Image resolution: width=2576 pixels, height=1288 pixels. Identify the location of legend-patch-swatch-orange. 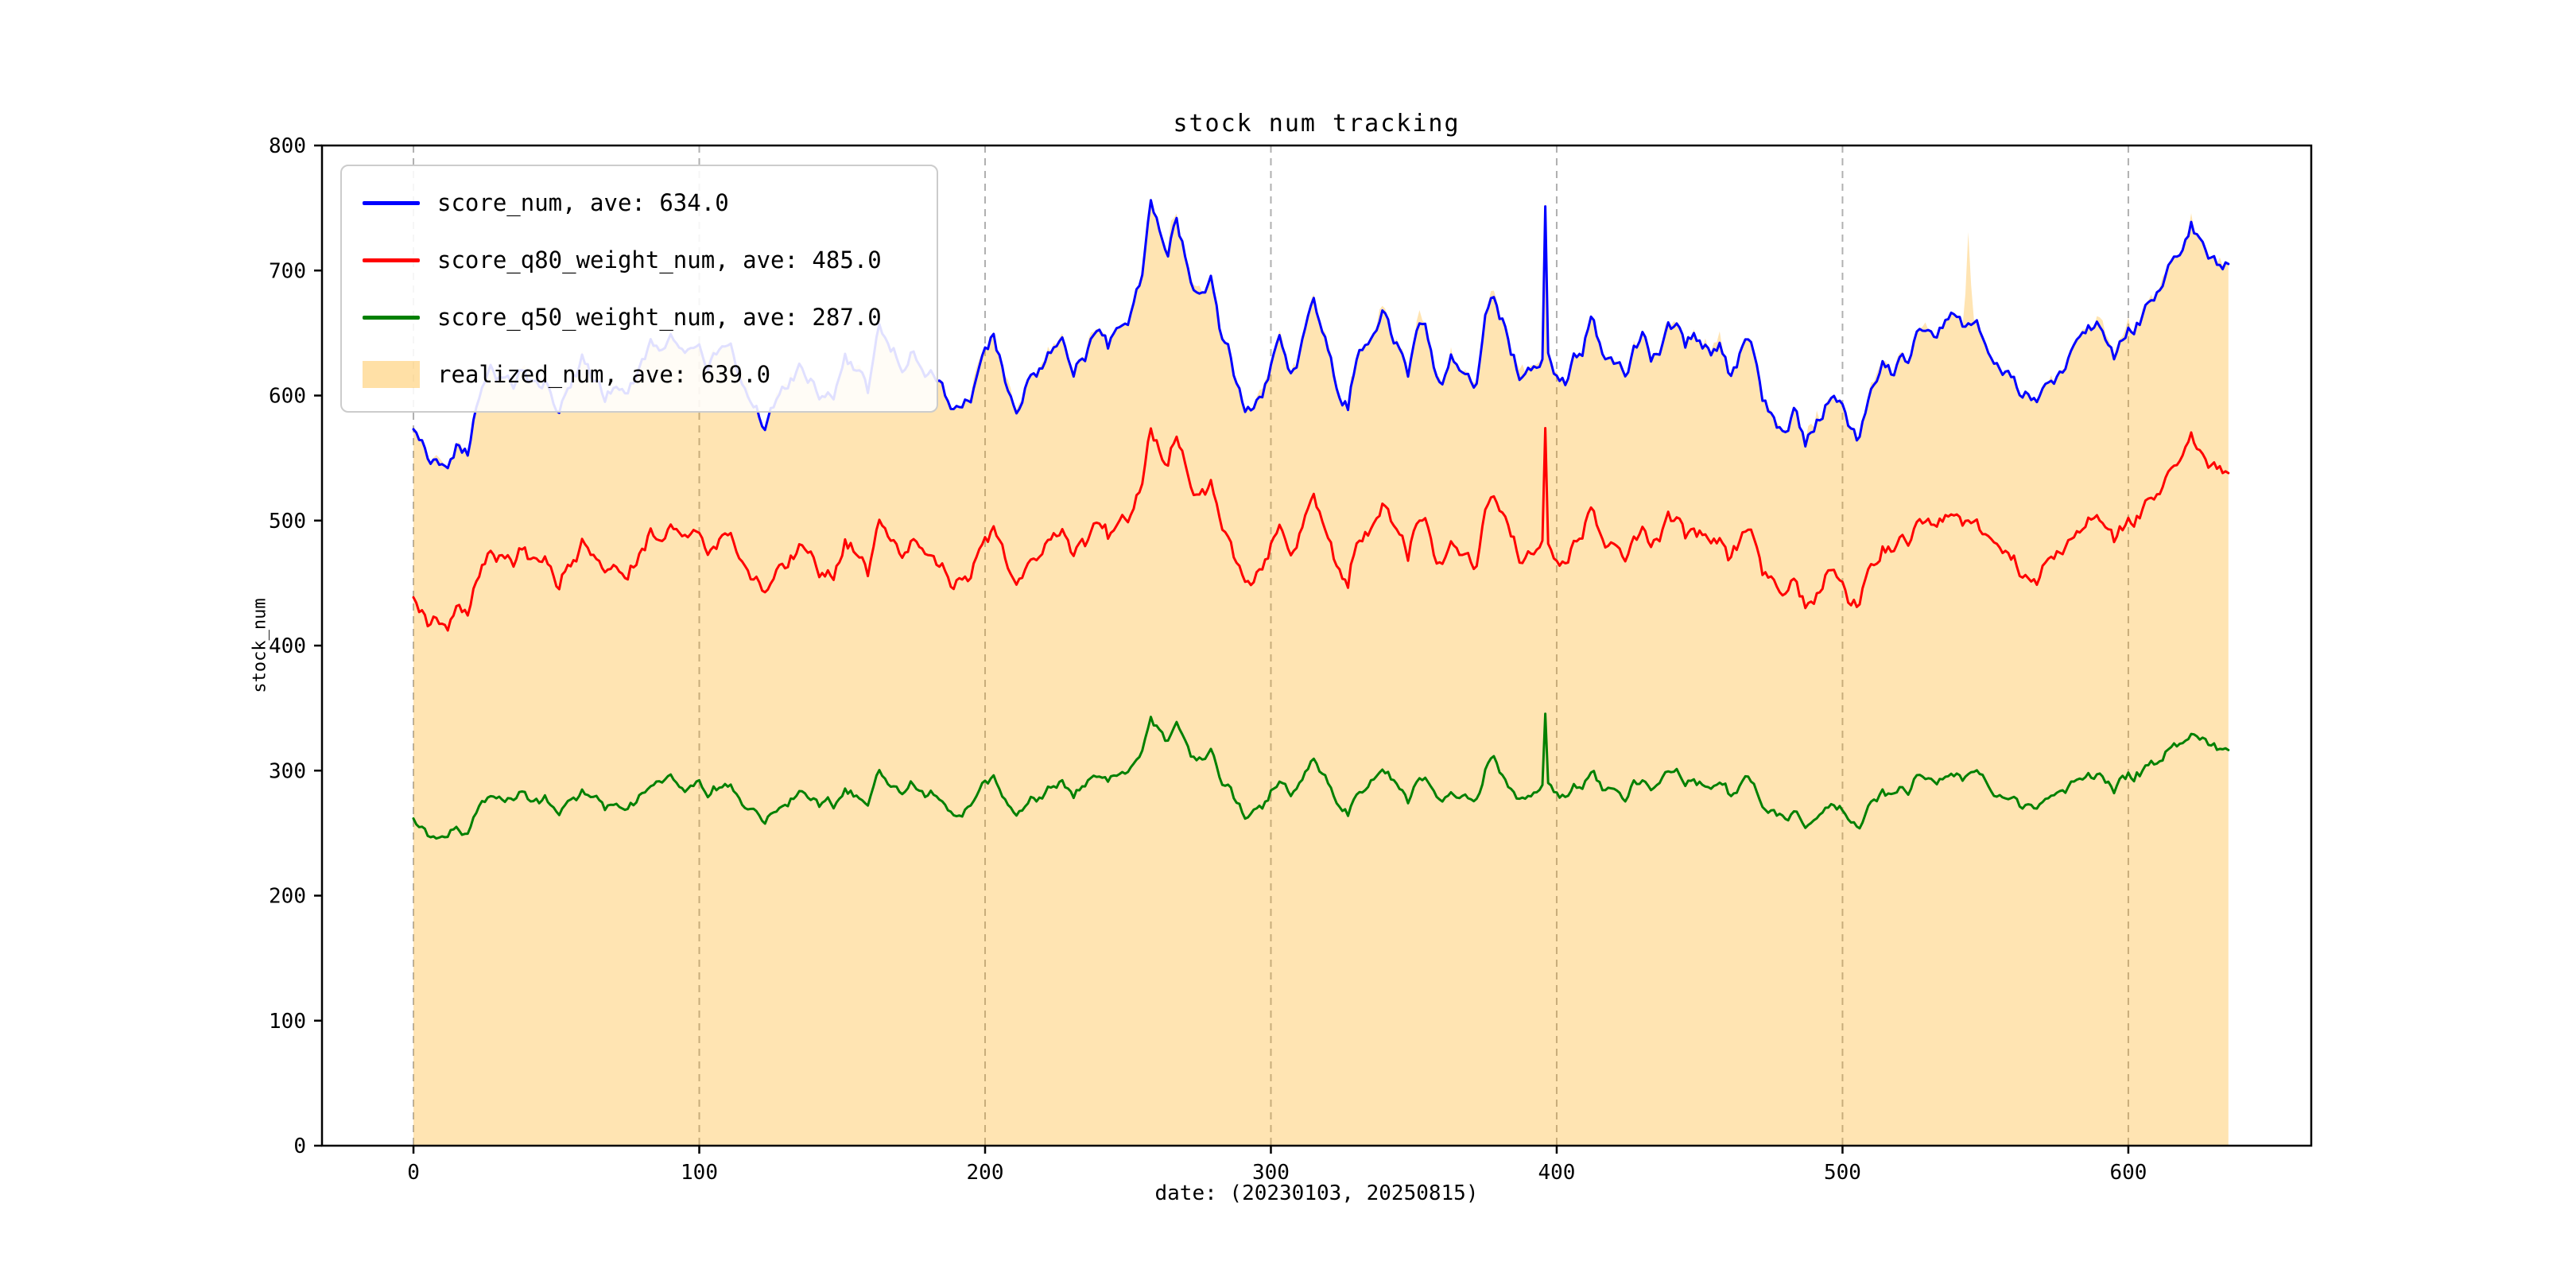
(392, 374).